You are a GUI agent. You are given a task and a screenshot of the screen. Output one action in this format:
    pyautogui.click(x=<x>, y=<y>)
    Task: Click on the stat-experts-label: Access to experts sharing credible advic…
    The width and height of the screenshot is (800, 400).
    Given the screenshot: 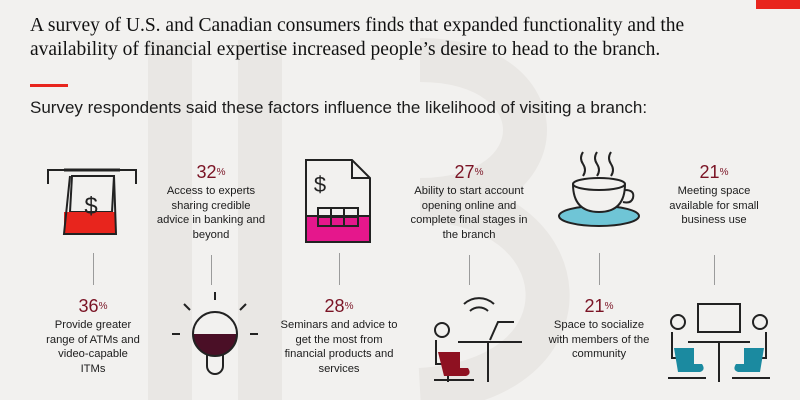 What is the action you would take?
    pyautogui.click(x=211, y=213)
    